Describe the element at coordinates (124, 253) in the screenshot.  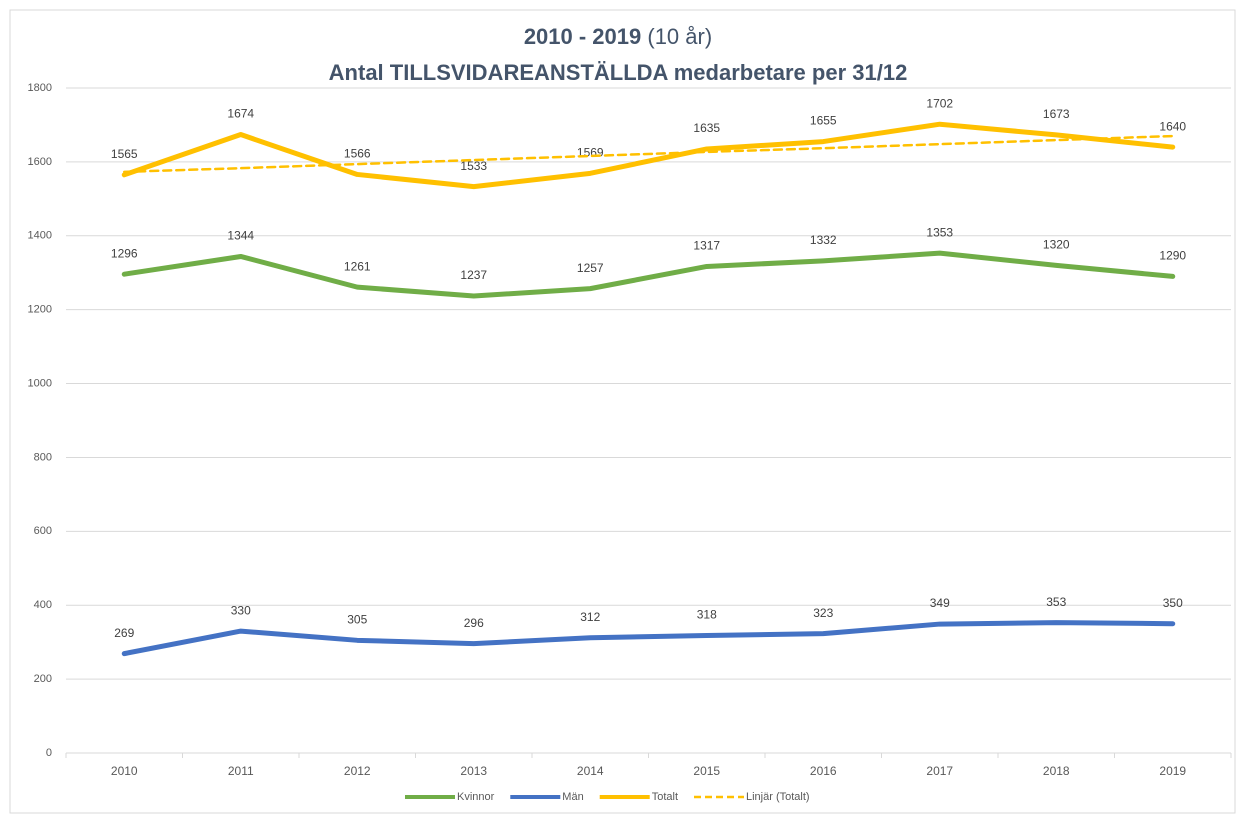
I see `data-label: 1296` at that location.